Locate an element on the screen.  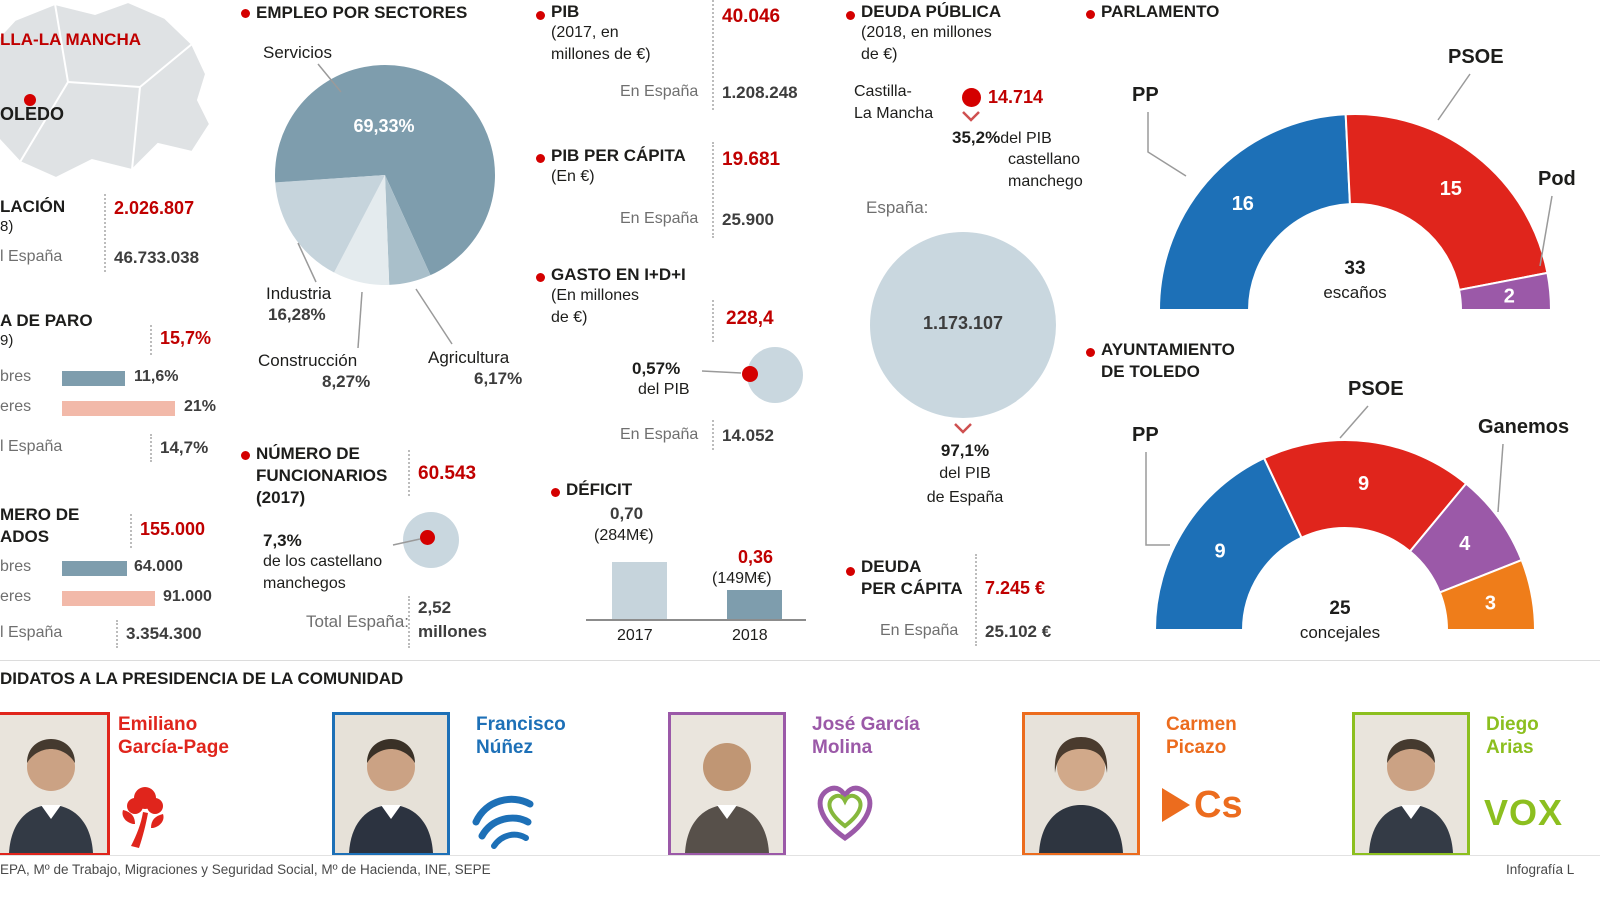
sectors-title: EMPLEO POR SECTORES is located at coordinates (362, 12).